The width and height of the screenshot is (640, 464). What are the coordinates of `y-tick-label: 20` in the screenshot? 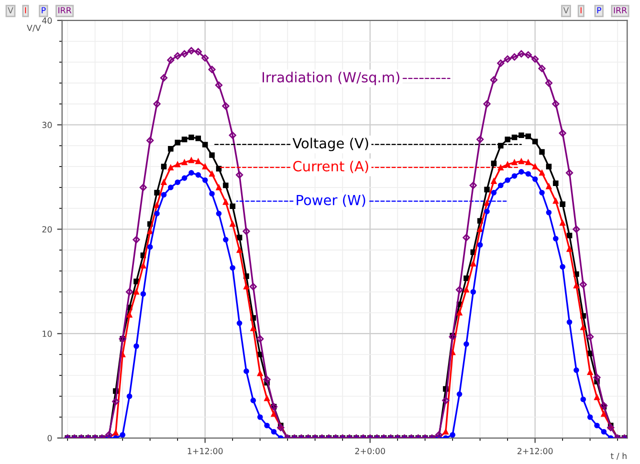 It's located at (47, 229).